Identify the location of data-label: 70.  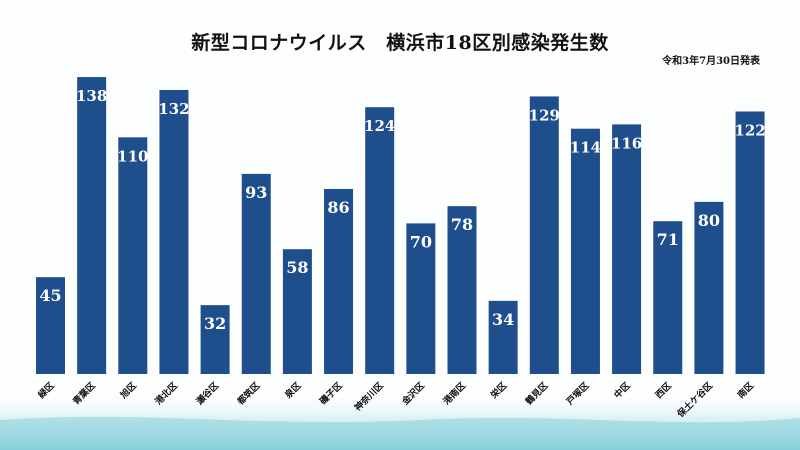
(421, 241).